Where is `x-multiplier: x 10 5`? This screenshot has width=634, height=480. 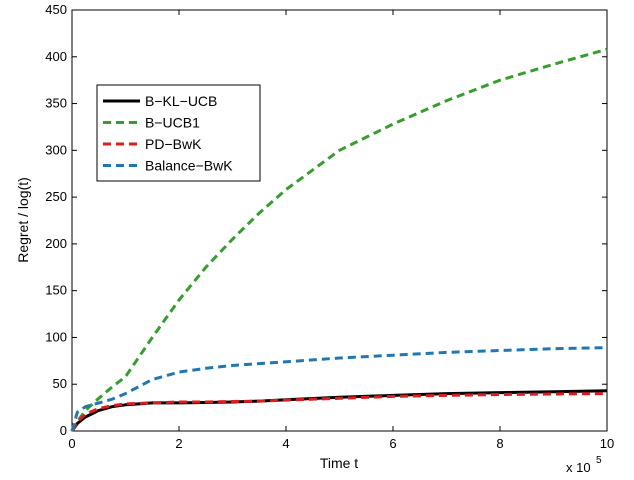
x-multiplier: x 10 5 is located at coordinates (584, 465).